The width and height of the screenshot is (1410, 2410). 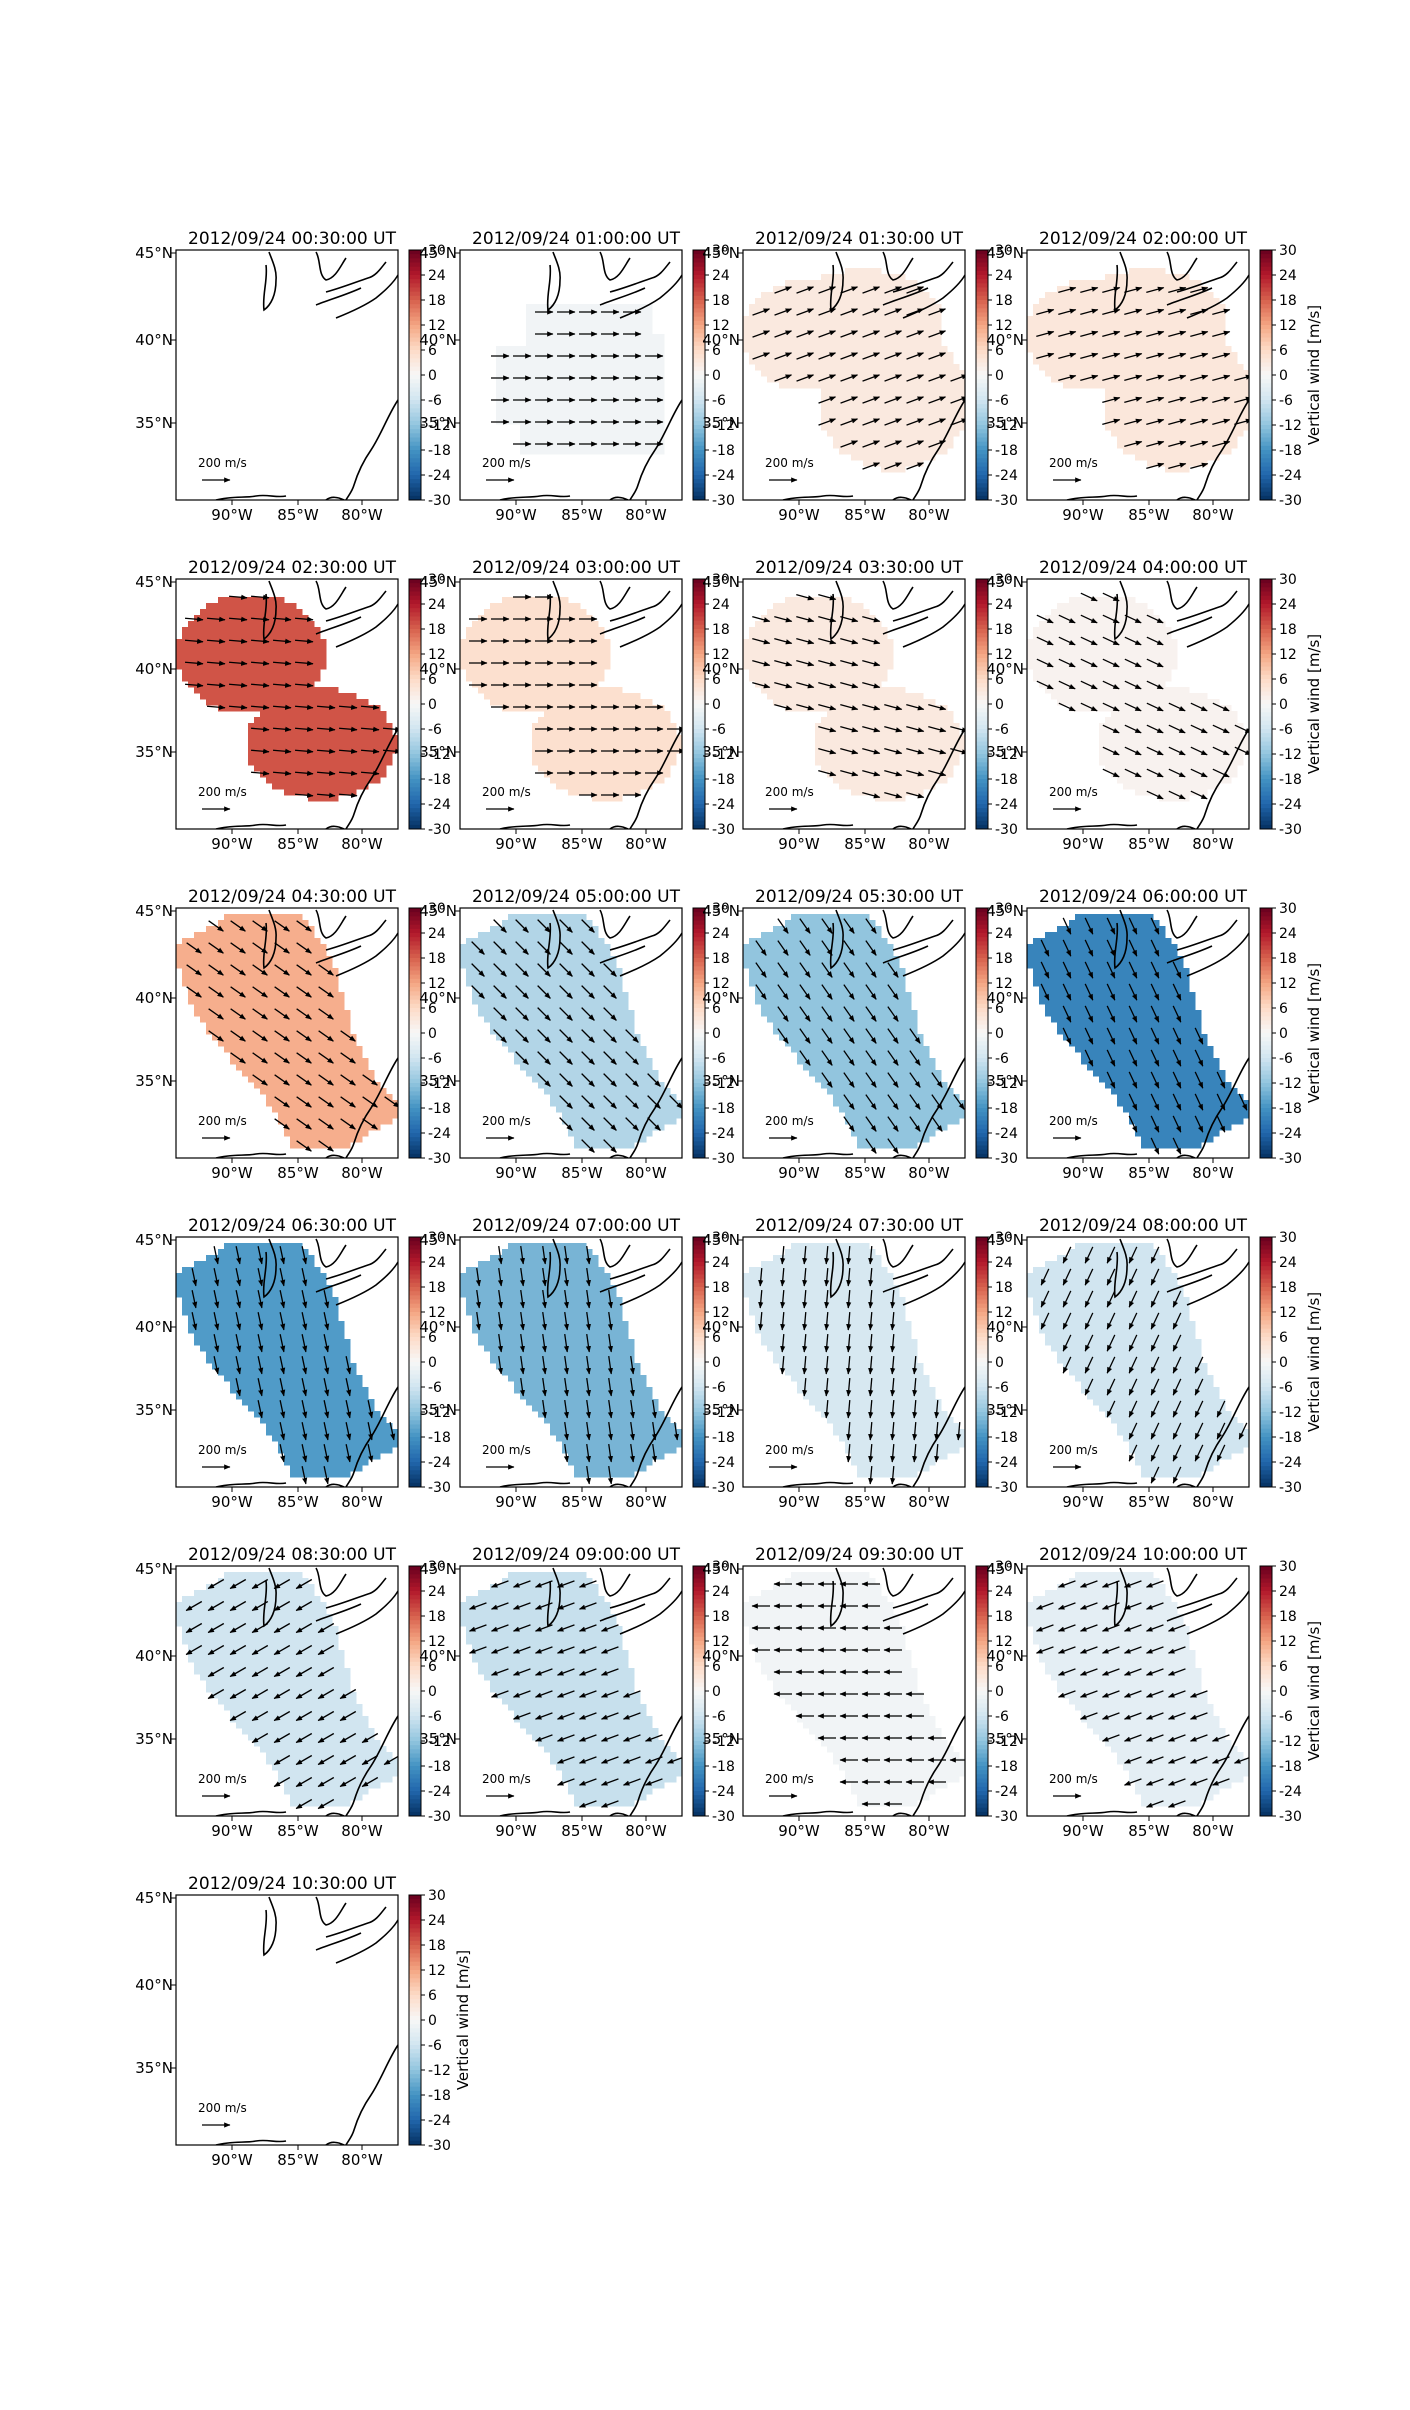 What do you see at coordinates (516, 844) in the screenshot?
I see `x-tick-label: 90°W` at bounding box center [516, 844].